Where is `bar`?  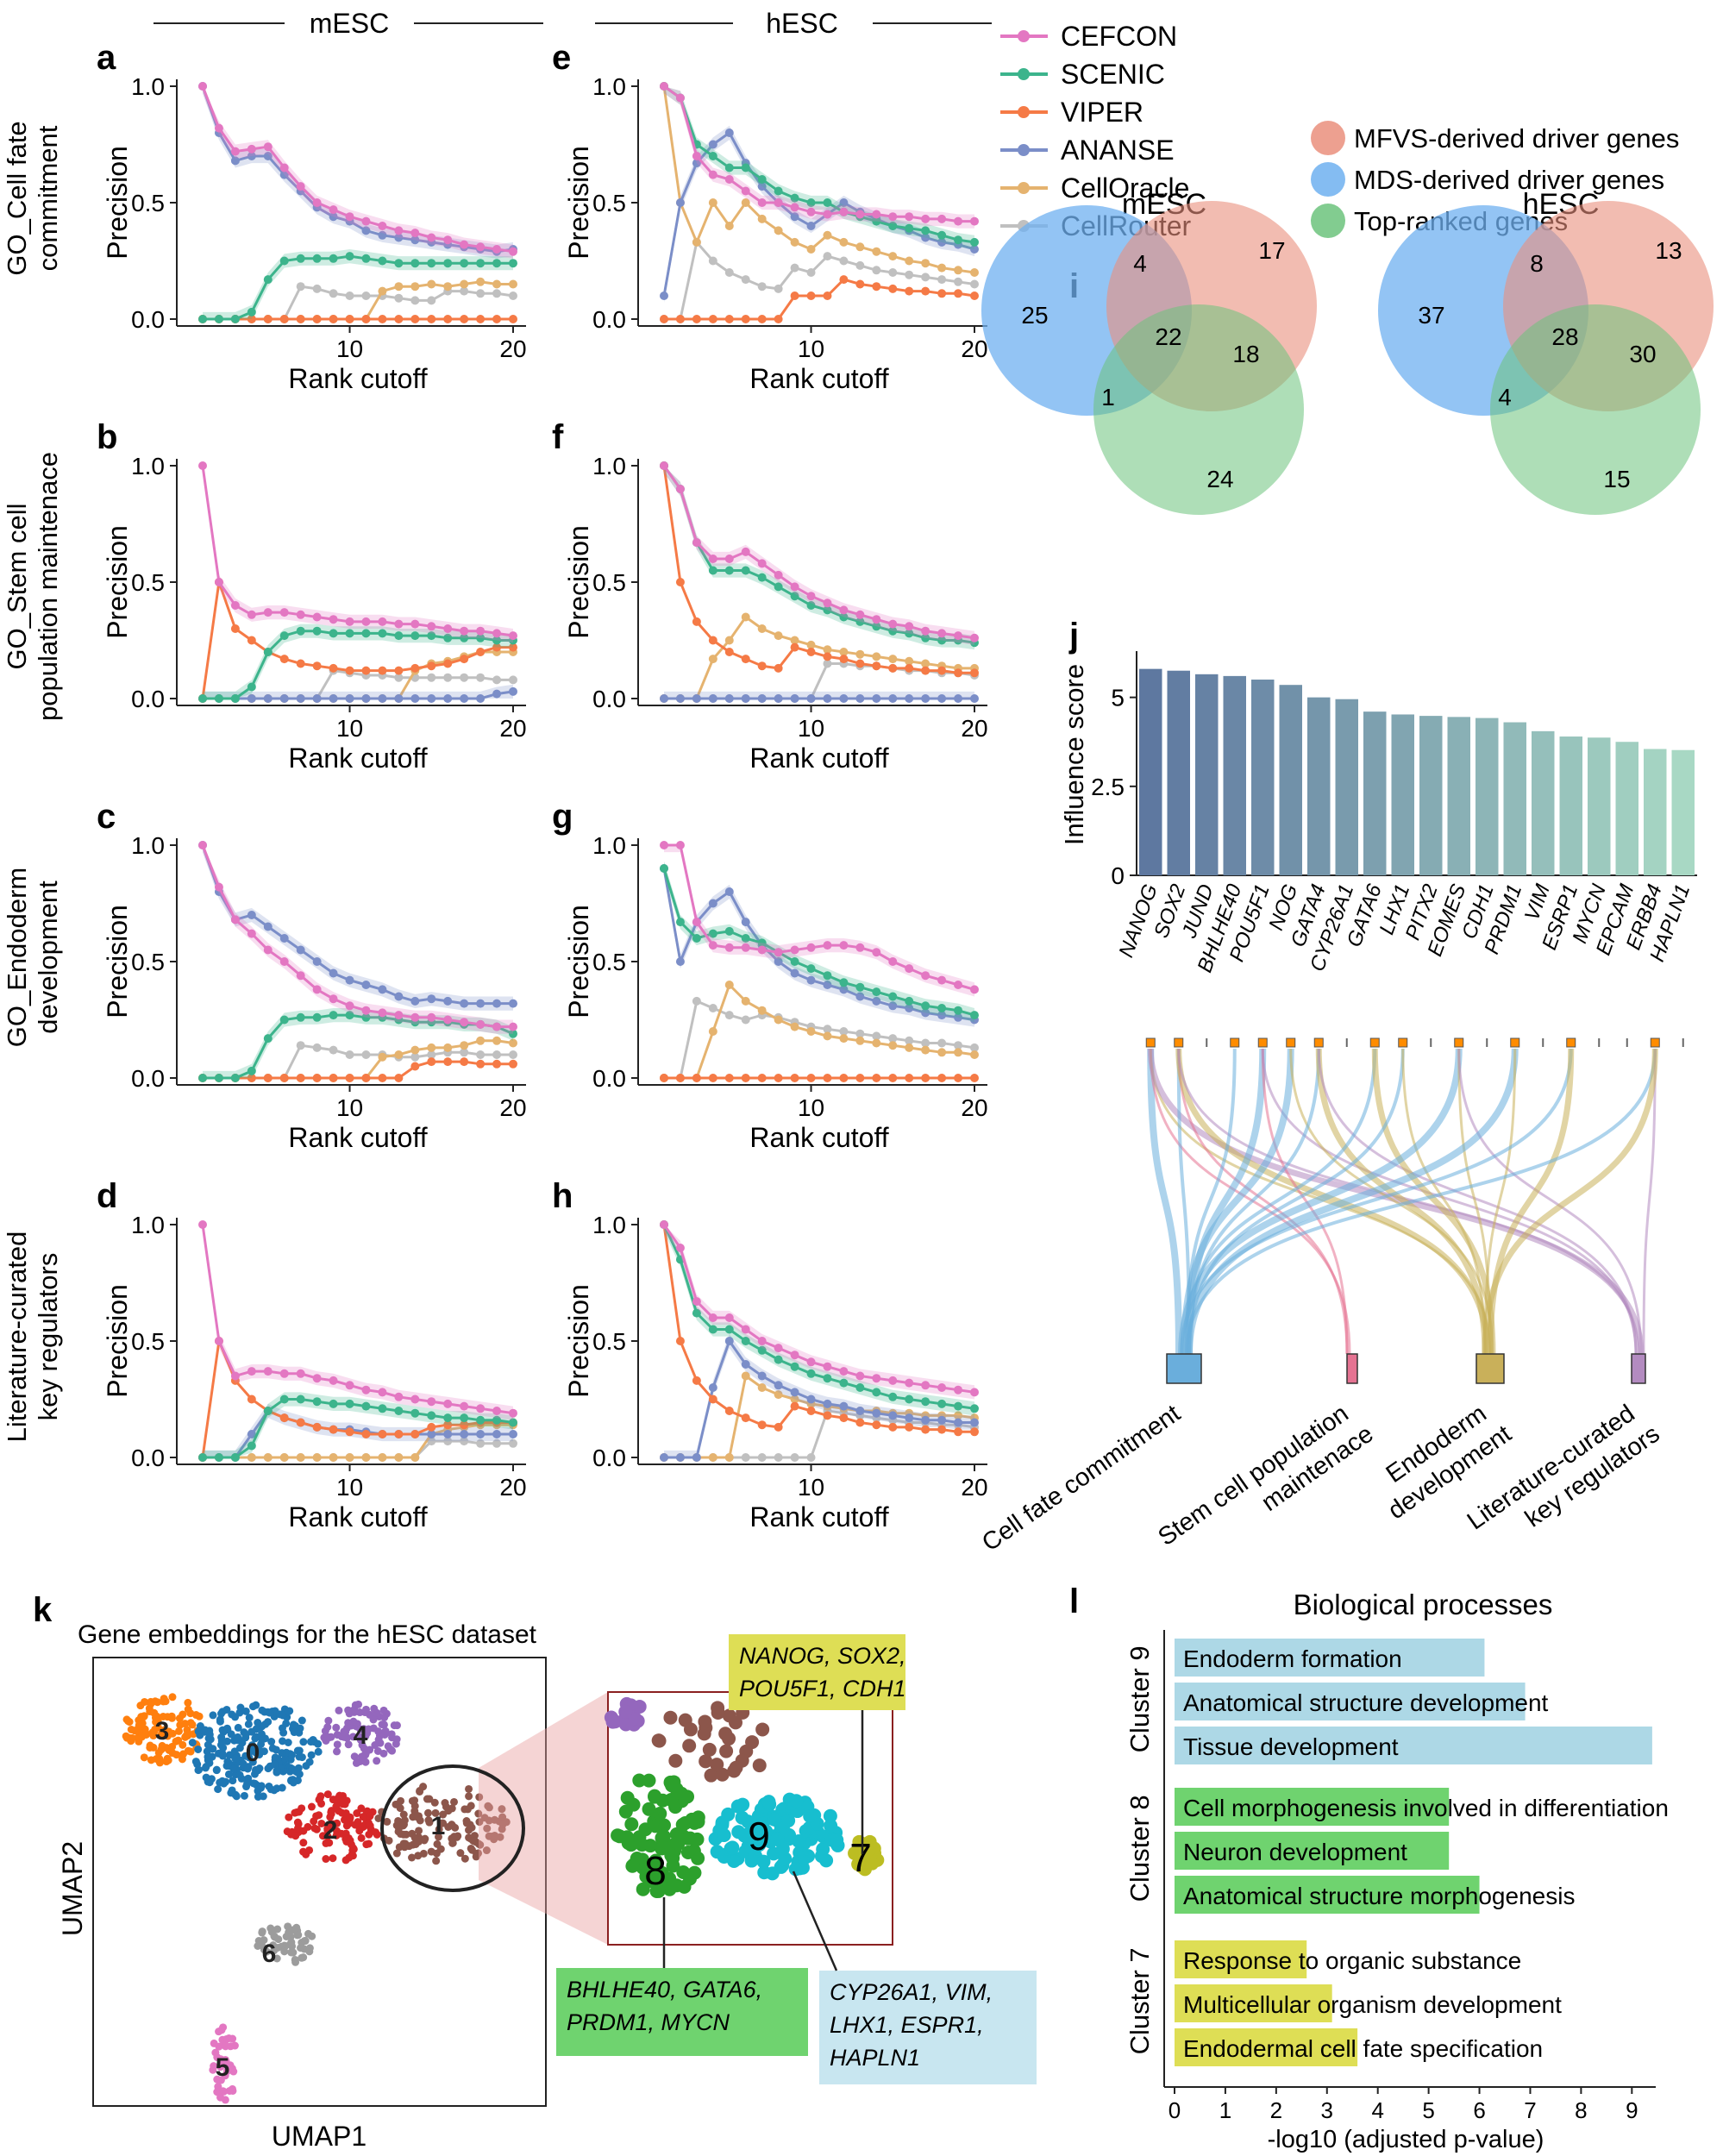 bar is located at coordinates (1459, 796).